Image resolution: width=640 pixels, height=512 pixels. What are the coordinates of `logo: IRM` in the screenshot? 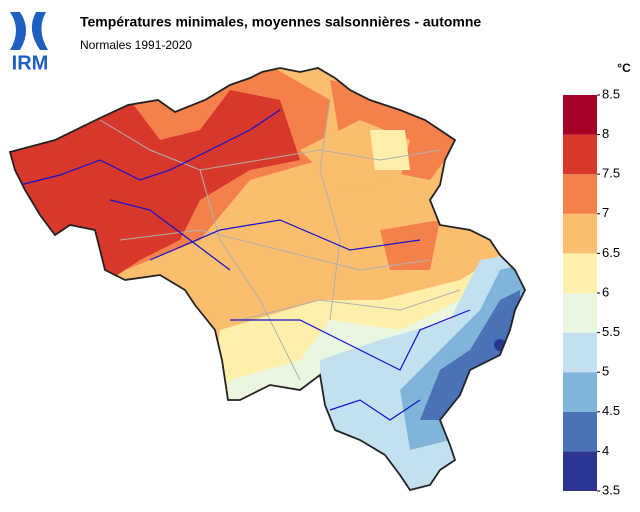 It's located at (29, 43).